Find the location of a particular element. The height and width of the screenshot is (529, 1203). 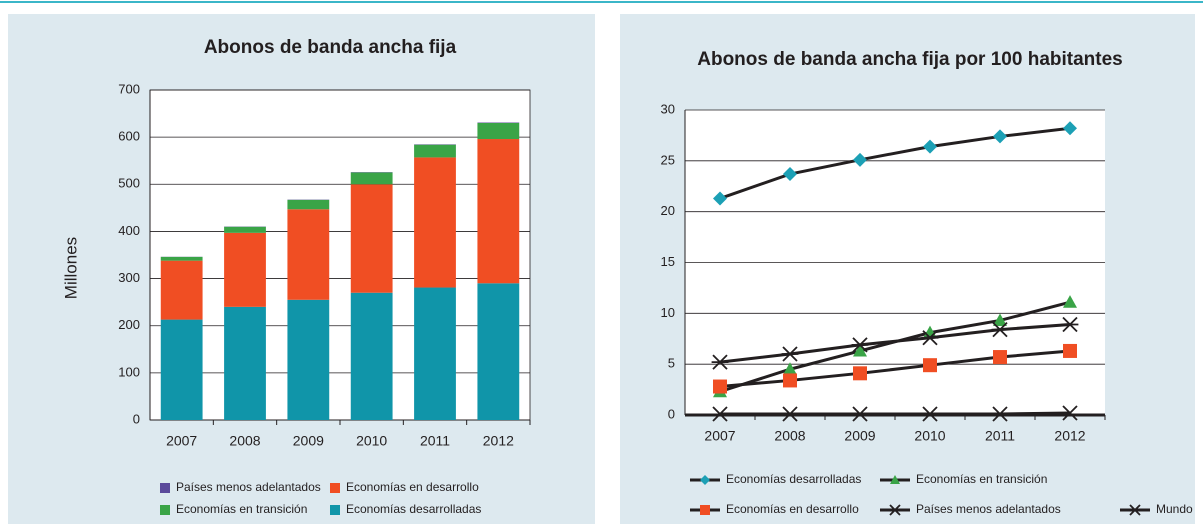

y-tick-label: 400 is located at coordinates (129, 230).